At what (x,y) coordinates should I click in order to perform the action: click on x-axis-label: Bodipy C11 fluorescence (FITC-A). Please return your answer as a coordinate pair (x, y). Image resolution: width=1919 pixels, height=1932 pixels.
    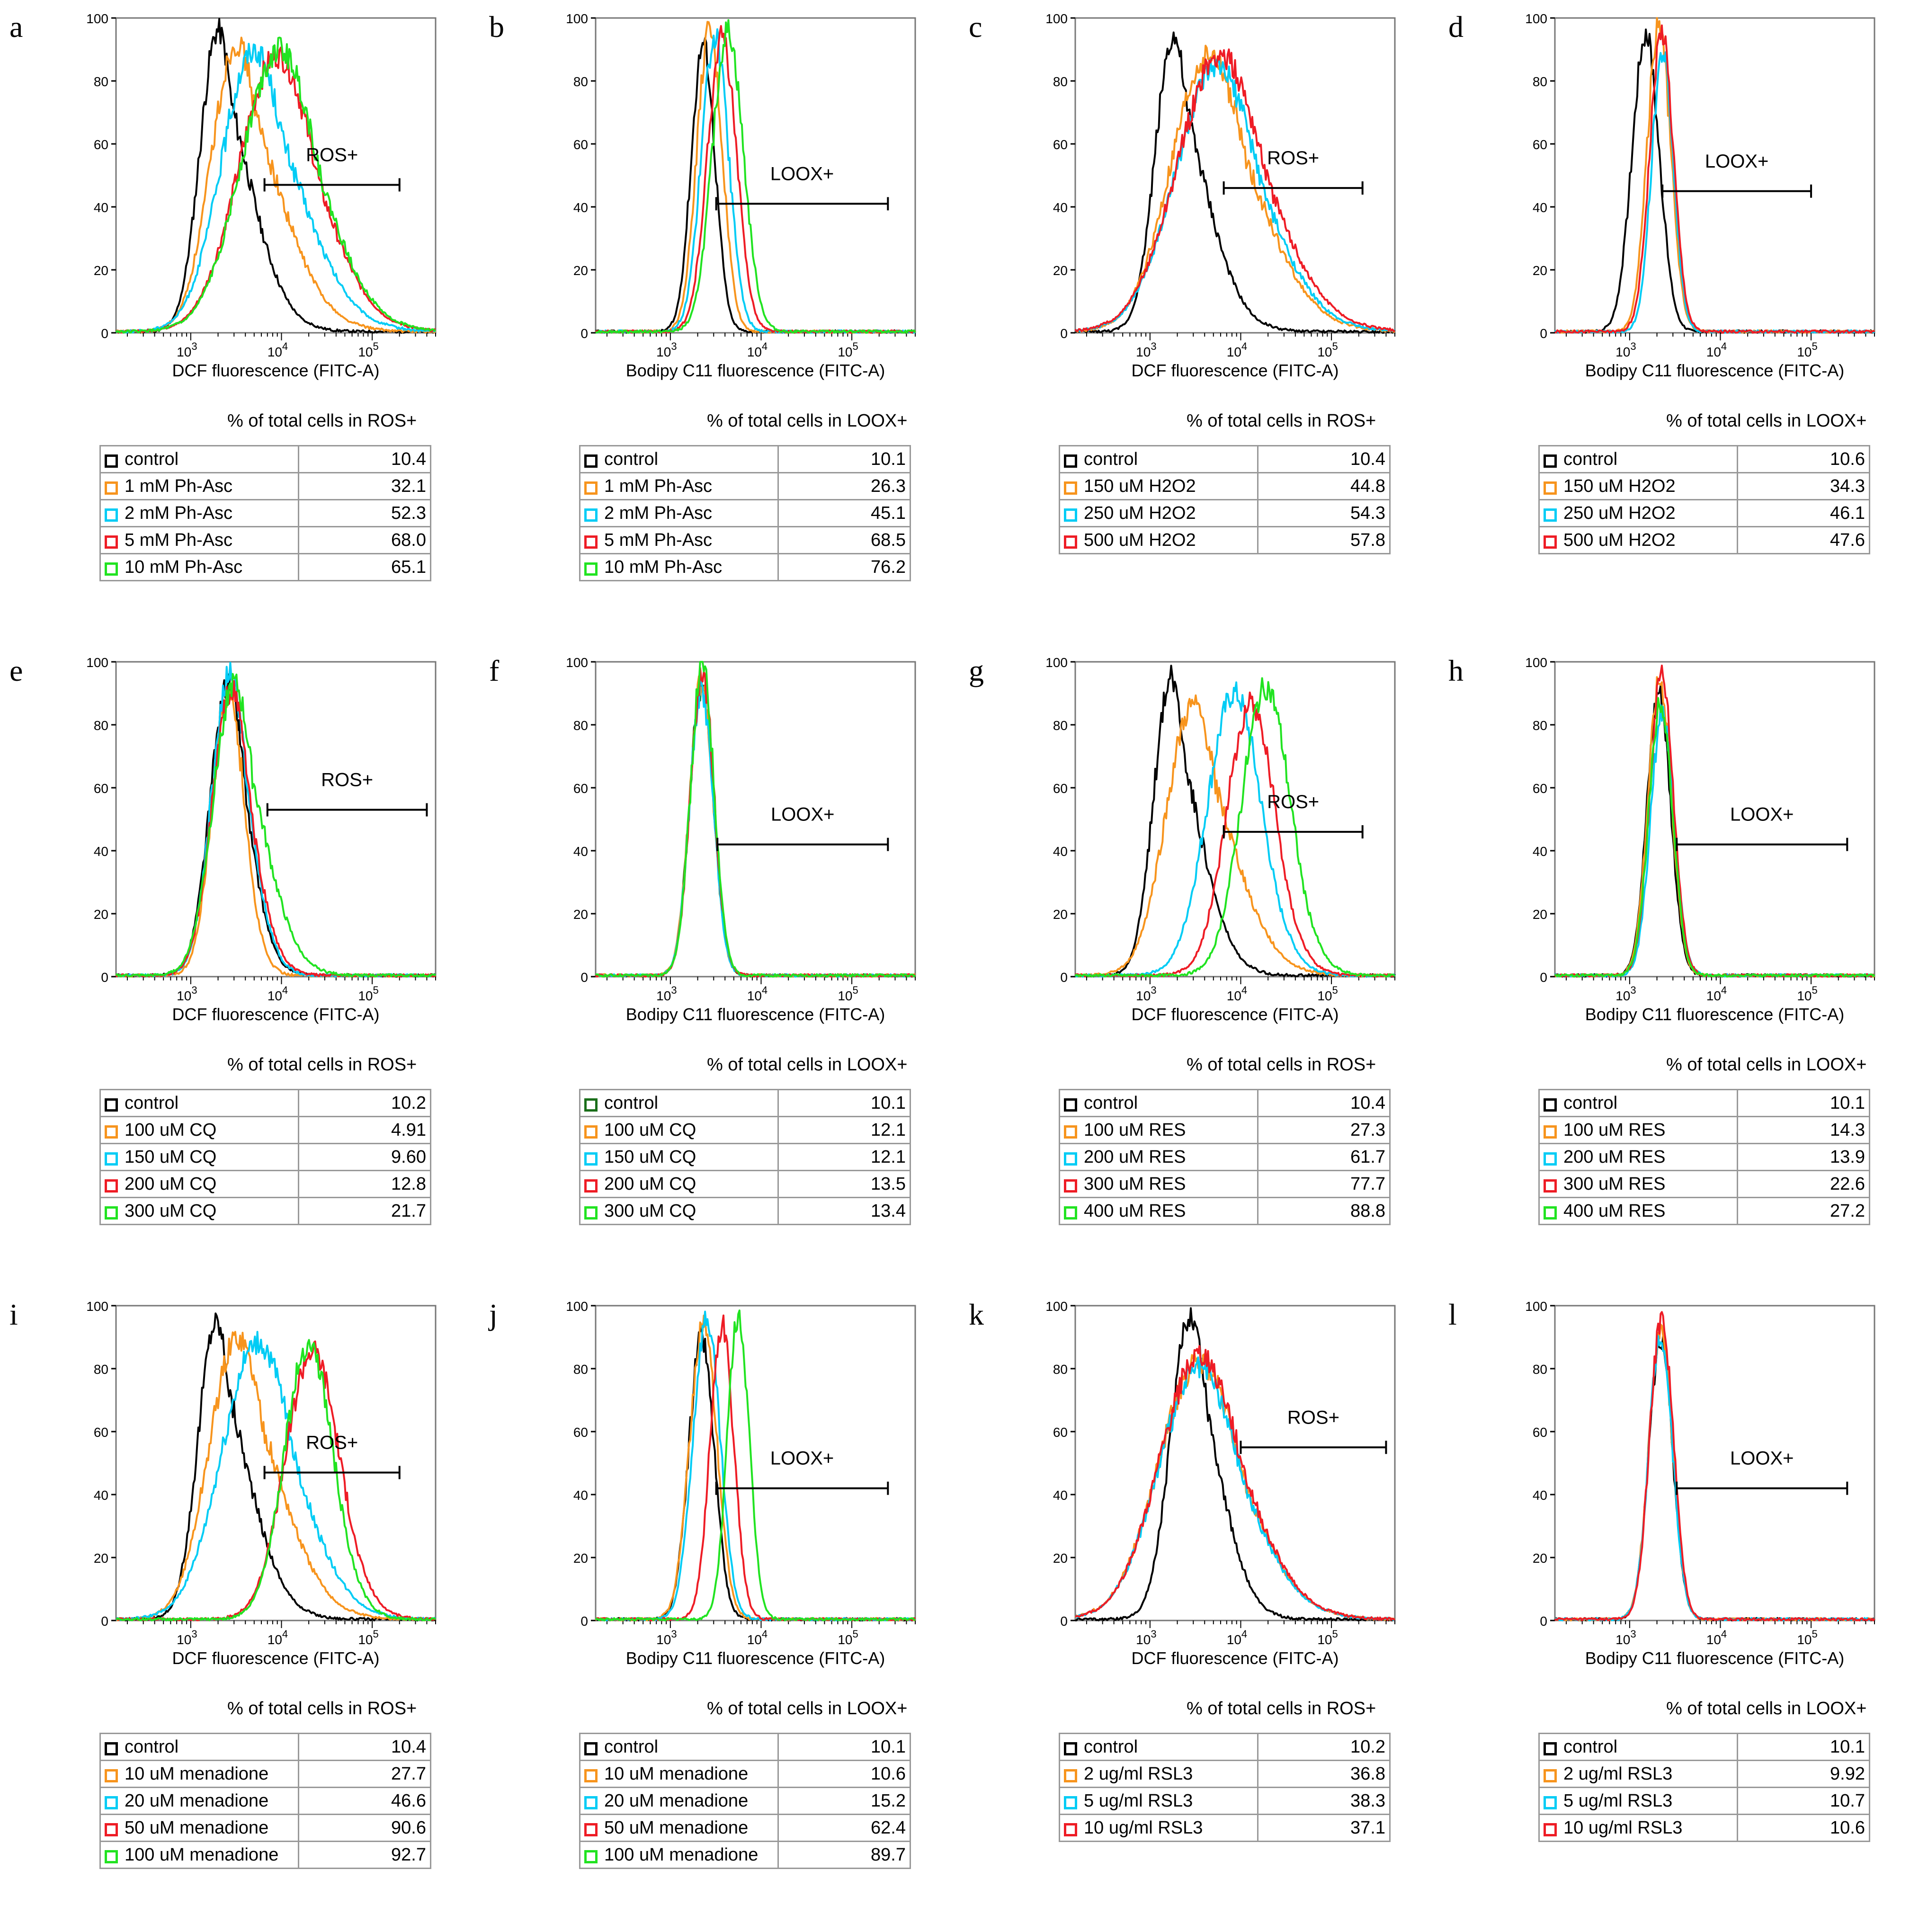
    Looking at the image, I should click on (755, 1658).